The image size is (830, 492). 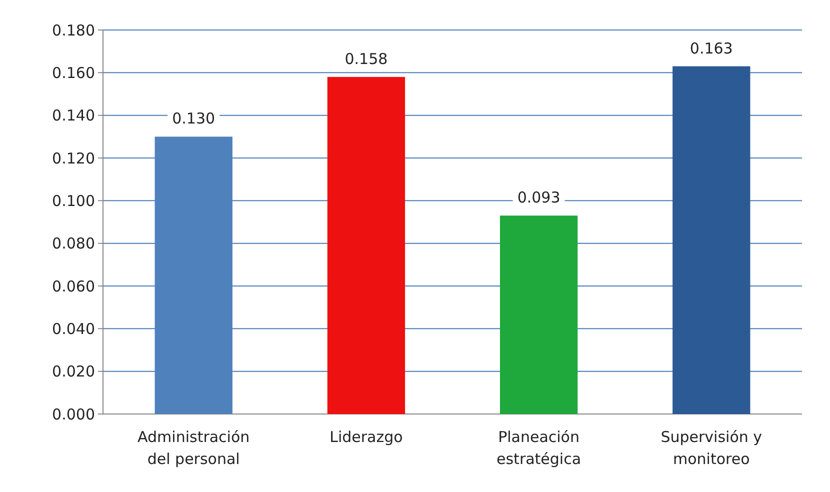 What do you see at coordinates (73, 286) in the screenshot?
I see `y-tick-label: 0.060` at bounding box center [73, 286].